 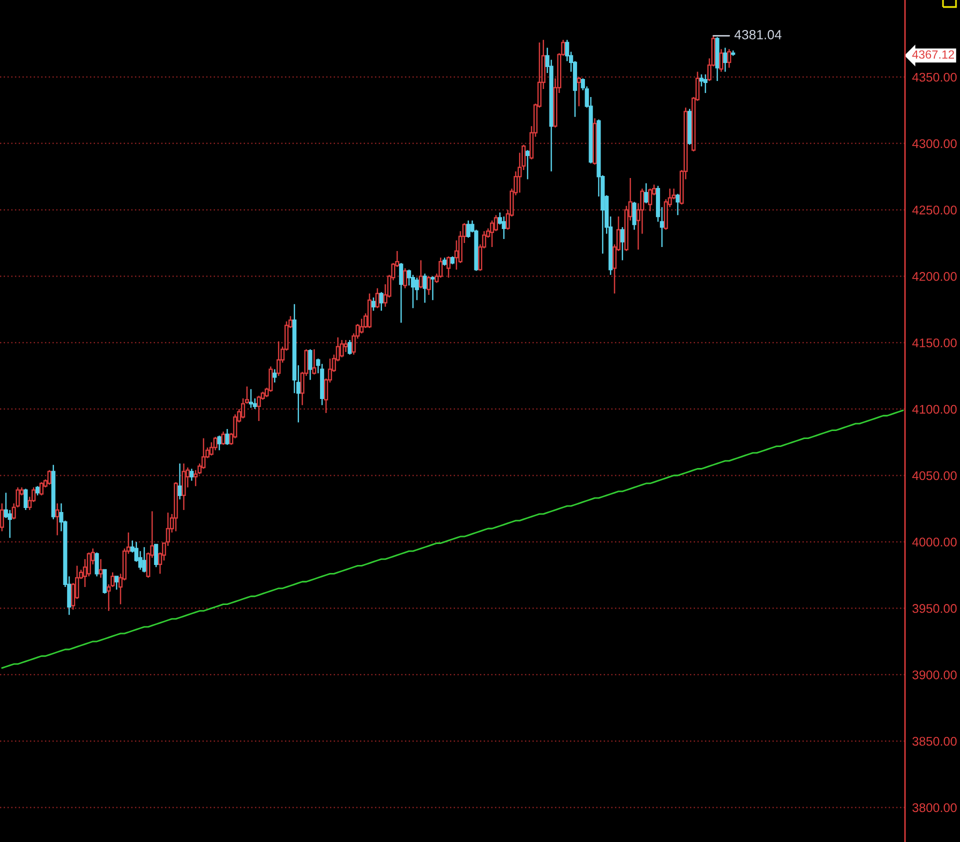 I want to click on y-tick-label: 4350.00, so click(x=934, y=77).